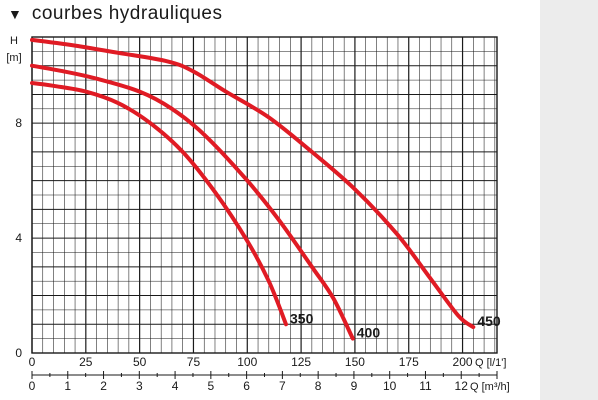  I want to click on x-tick-label-lmin: 50, so click(140, 362).